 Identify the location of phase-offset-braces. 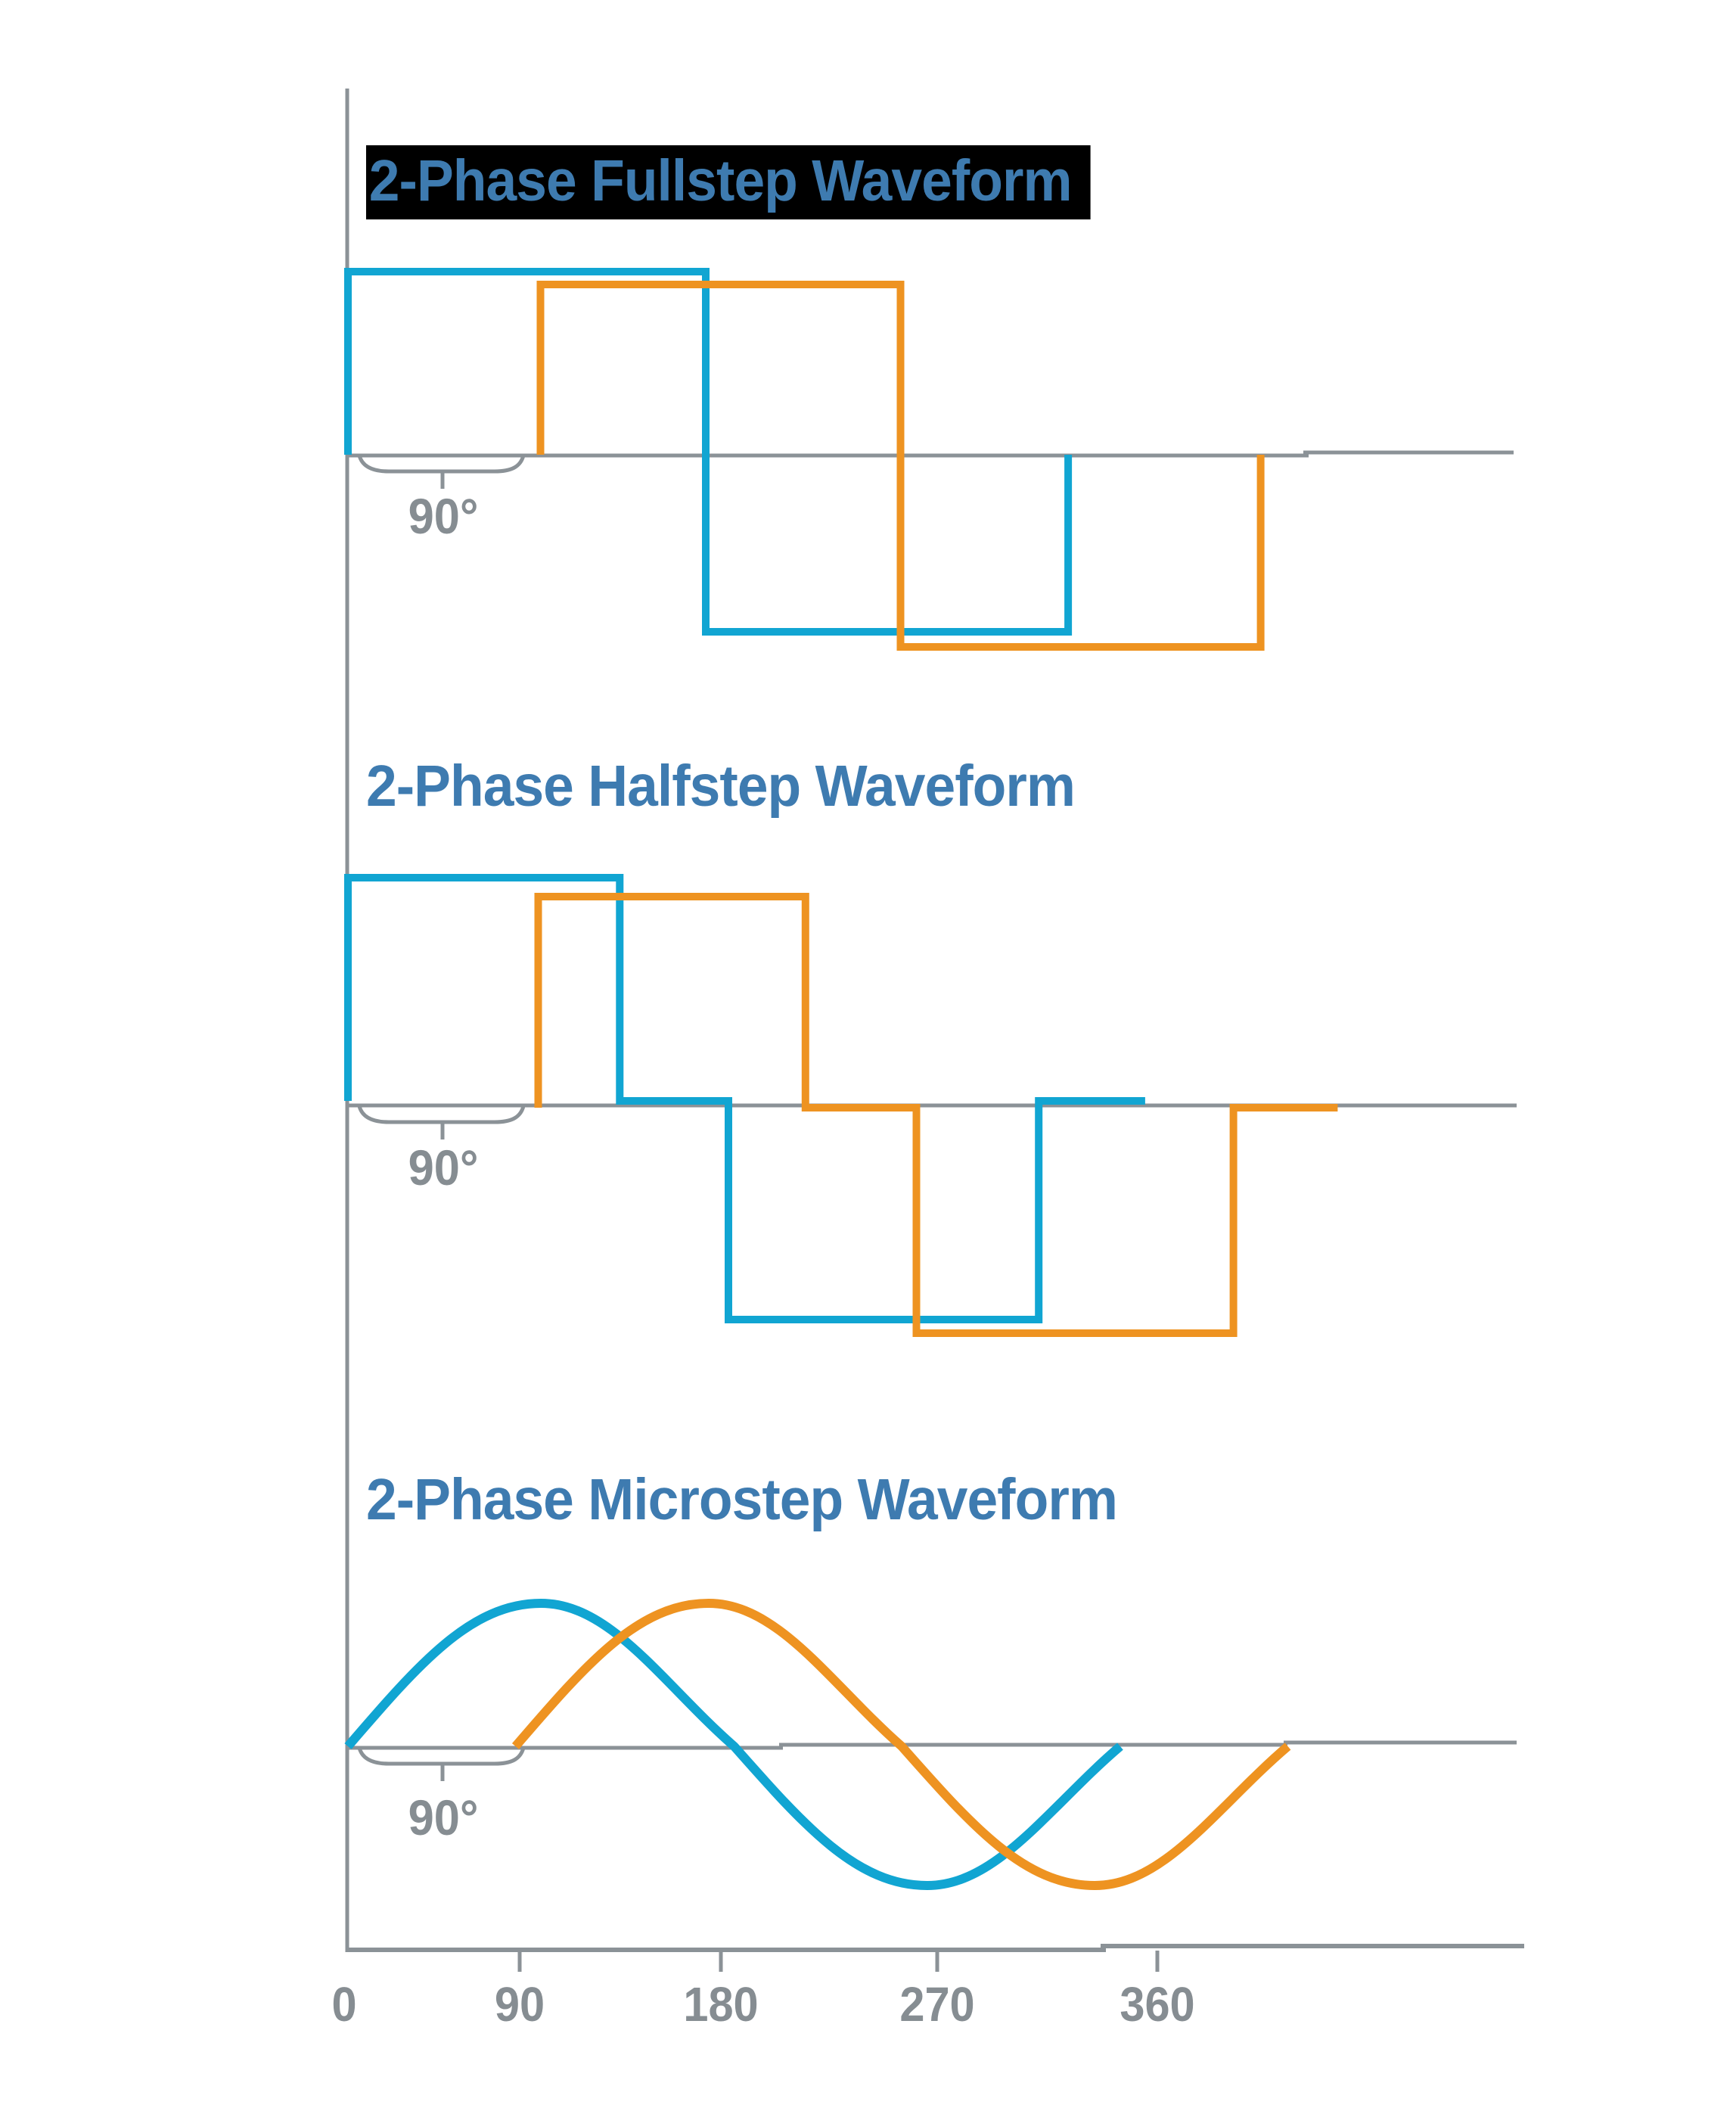
(441, 1118).